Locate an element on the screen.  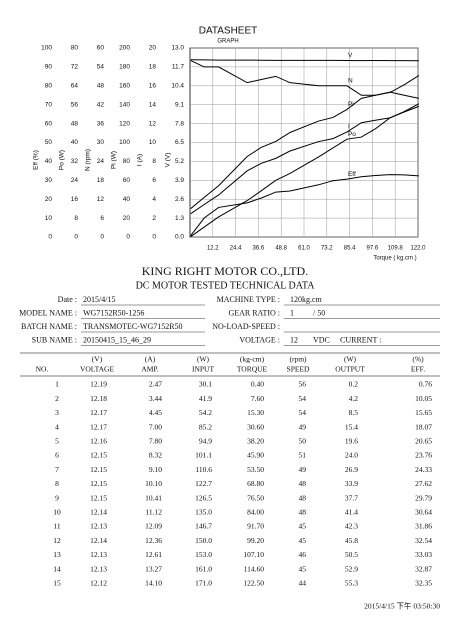
table-cell: 7.60 is located at coordinates (257, 398).